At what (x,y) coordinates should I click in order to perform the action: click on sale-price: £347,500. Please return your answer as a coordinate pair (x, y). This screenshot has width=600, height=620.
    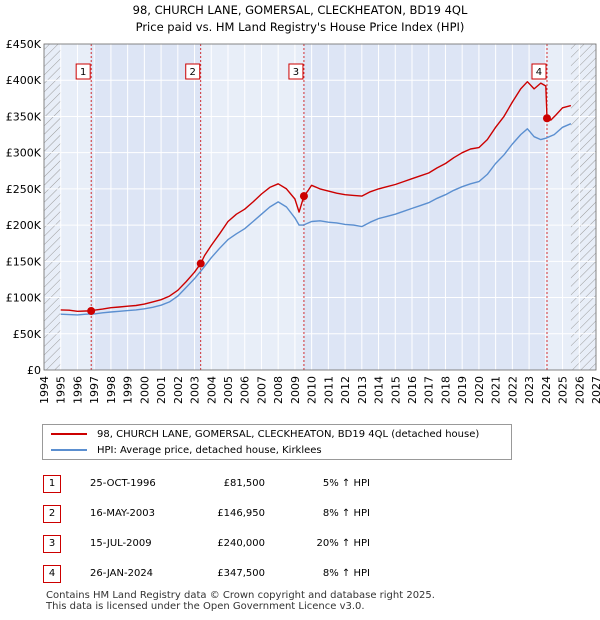
    Looking at the image, I should click on (241, 573).